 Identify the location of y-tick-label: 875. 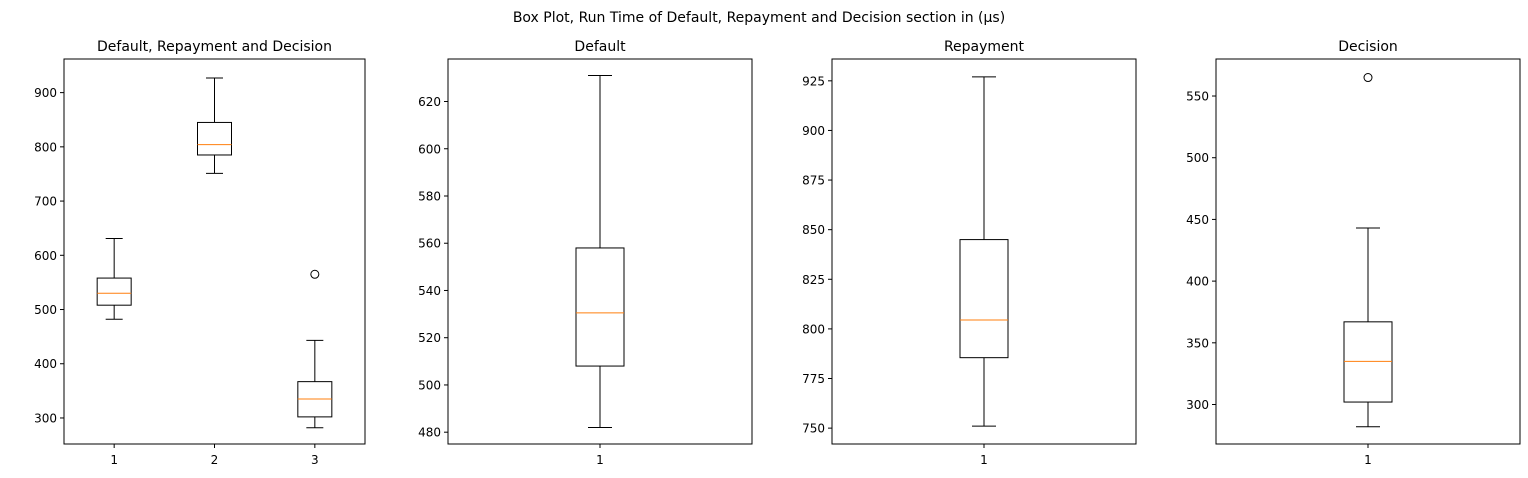
(813, 181).